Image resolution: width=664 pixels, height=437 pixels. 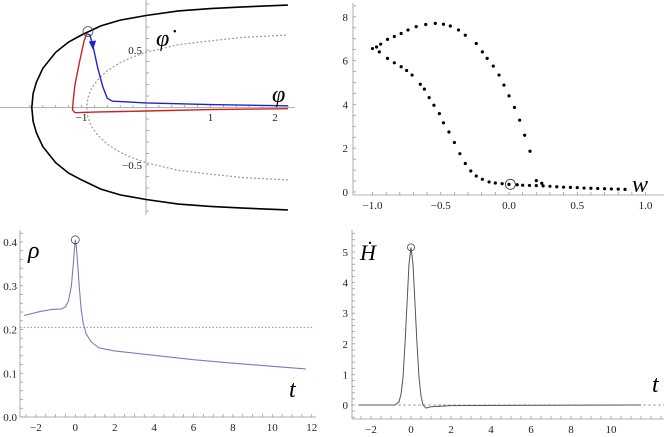 I want to click on x-tick-label: −1.0, so click(x=373, y=206).